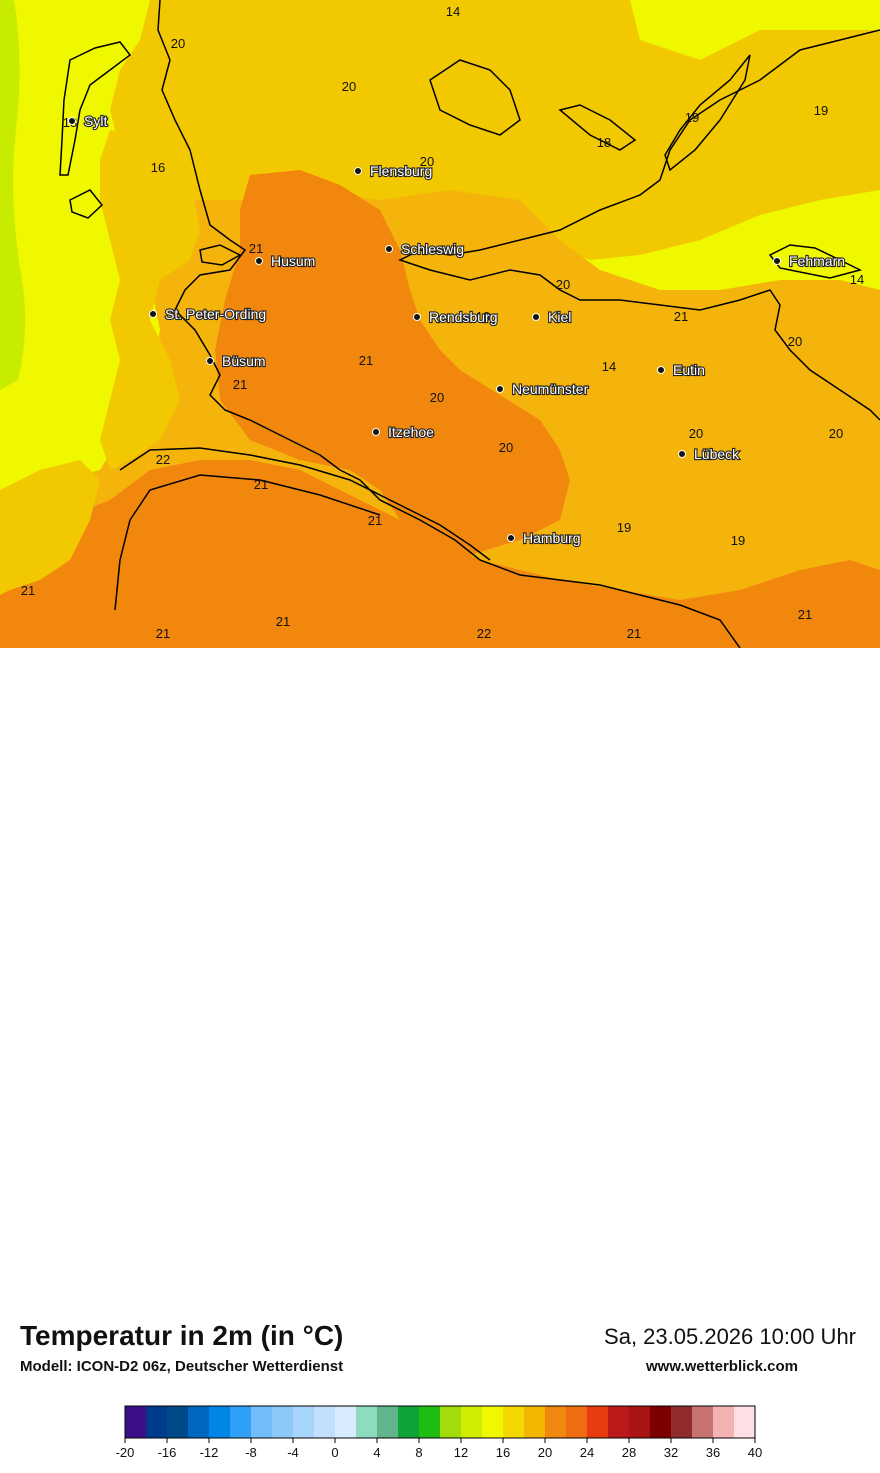 Image resolution: width=880 pixels, height=1473 pixels. I want to click on legend-tick-label: 32, so click(671, 1452).